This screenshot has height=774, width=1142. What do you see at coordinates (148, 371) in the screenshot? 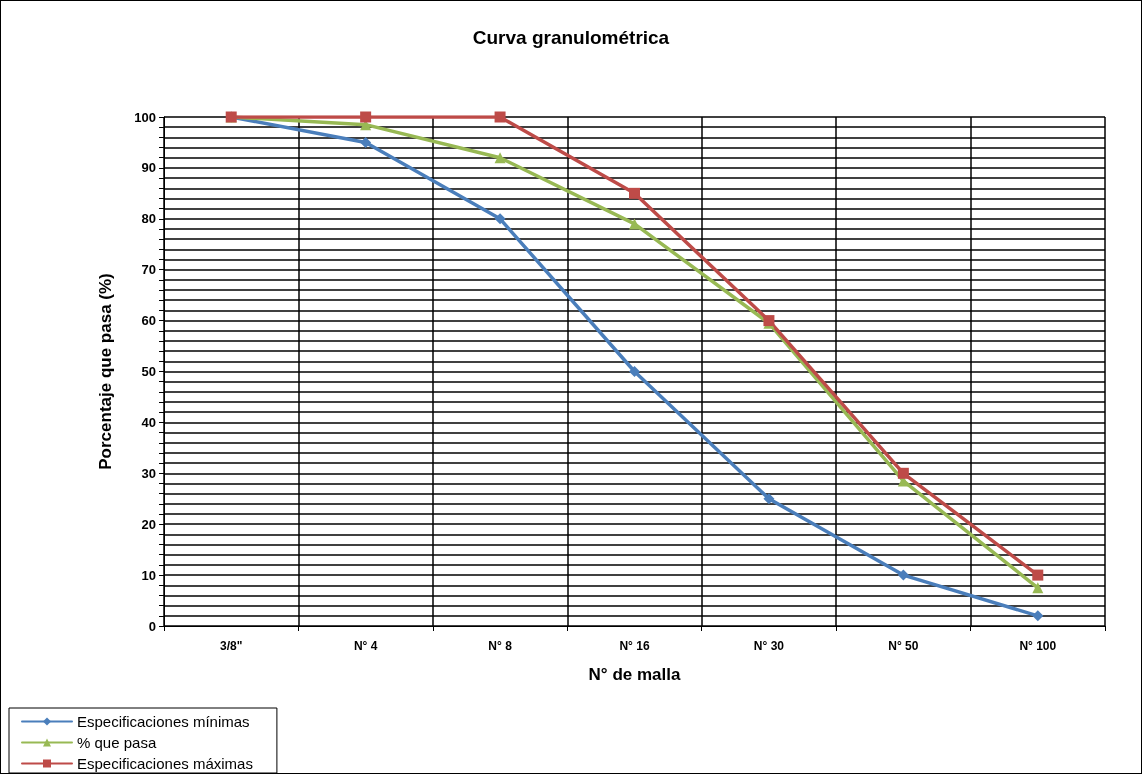
I see `y-tick-label: 50` at bounding box center [148, 371].